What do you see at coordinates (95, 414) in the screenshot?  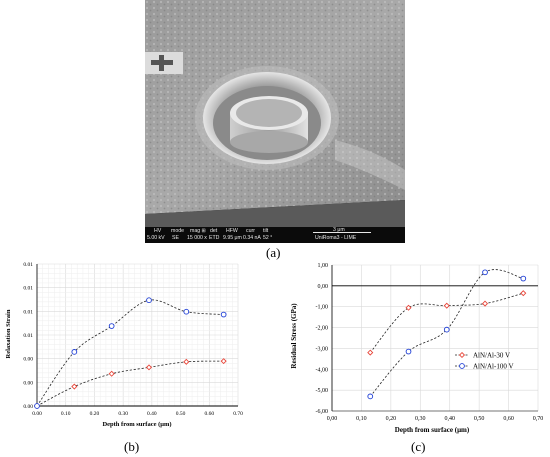 I see `x-tick-label: 0.20` at bounding box center [95, 414].